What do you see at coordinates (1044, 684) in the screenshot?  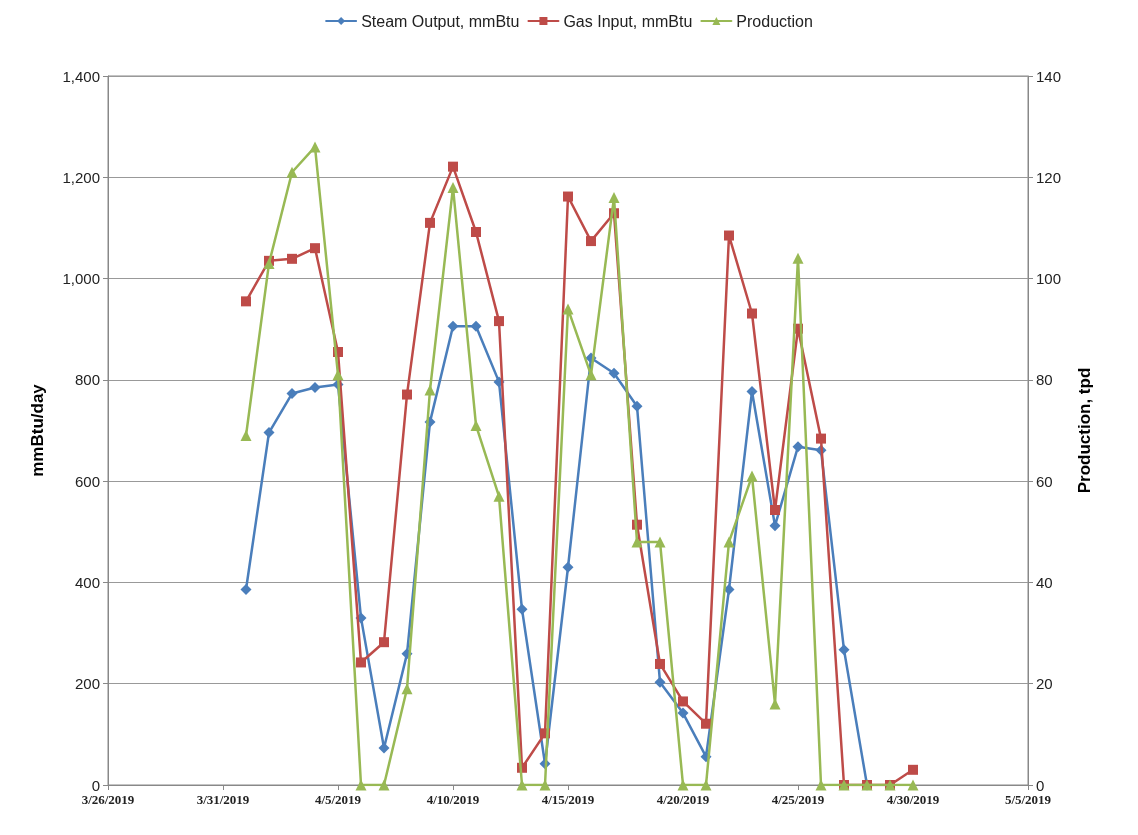 I see `y2-tick-label: 20` at bounding box center [1044, 684].